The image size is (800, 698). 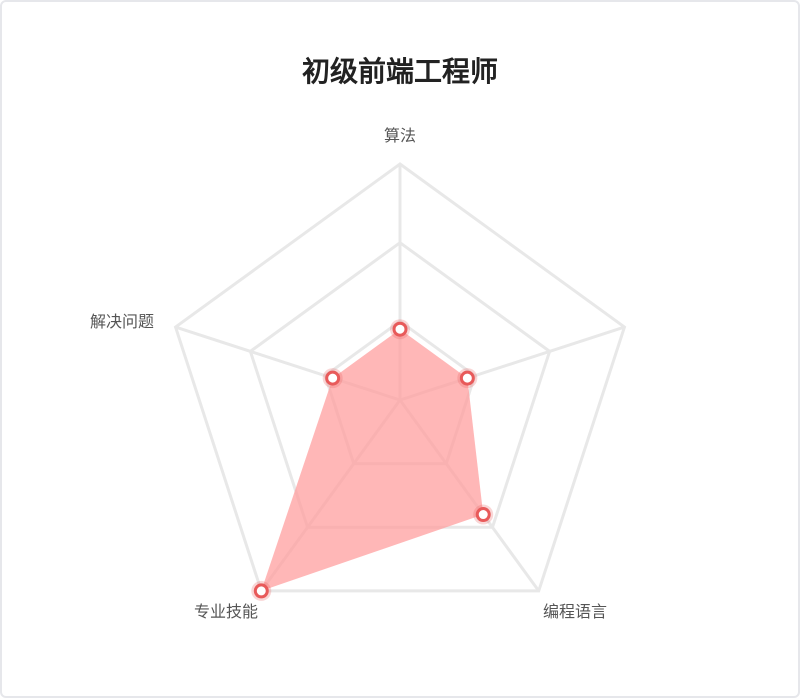 I want to click on axis-label-4: 专业技能, so click(x=226, y=611).